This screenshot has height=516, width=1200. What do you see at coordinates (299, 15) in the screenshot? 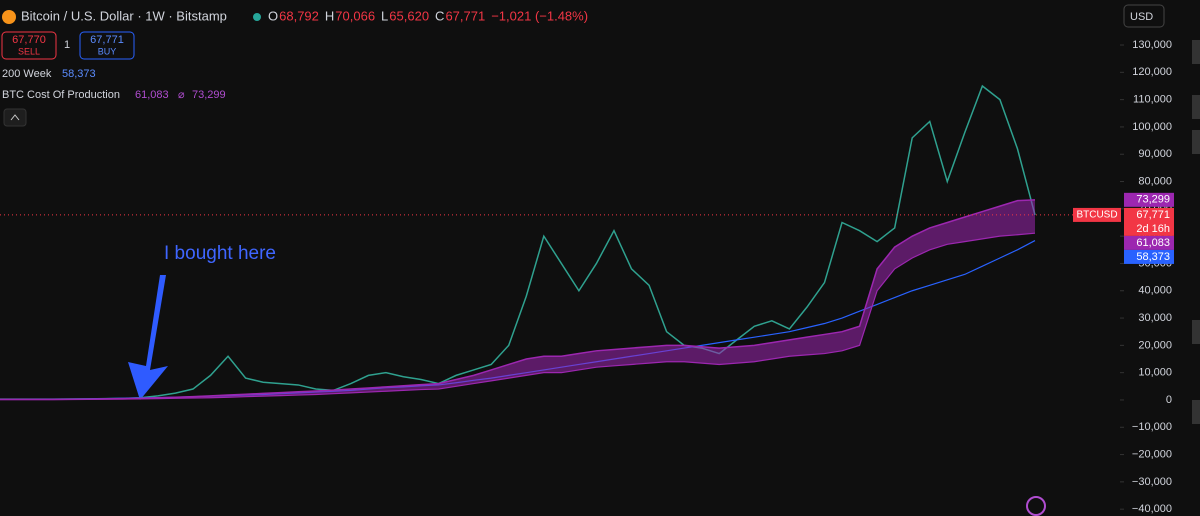
I see `ohlc-value: 68,792` at bounding box center [299, 15].